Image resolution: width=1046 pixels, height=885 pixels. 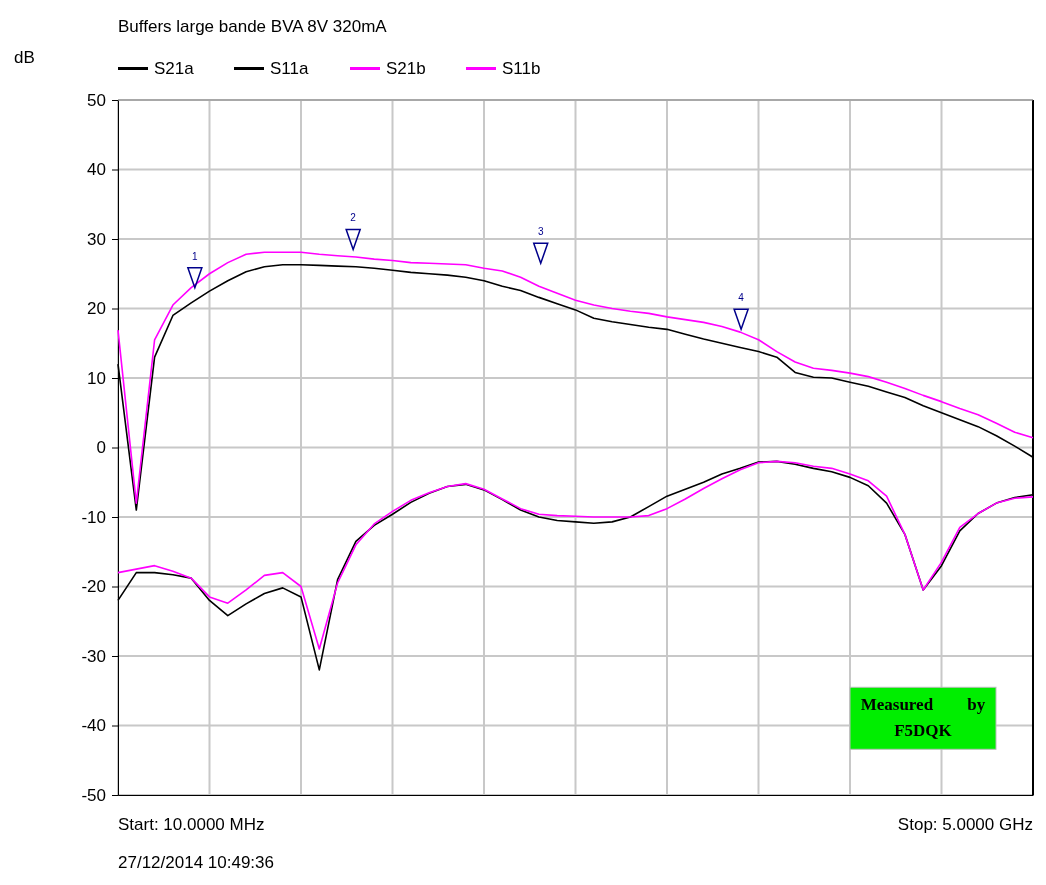 What do you see at coordinates (196, 862) in the screenshot?
I see `text: 27/12/2014 10:49:36` at bounding box center [196, 862].